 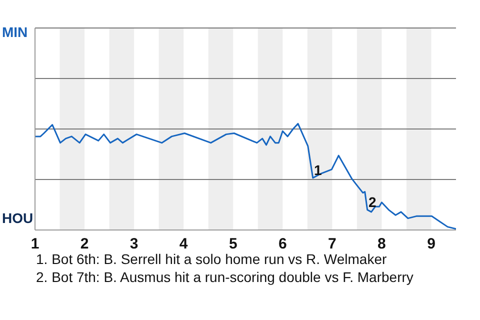 What do you see at coordinates (233, 244) in the screenshot?
I see `x-tick-label: 5` at bounding box center [233, 244].